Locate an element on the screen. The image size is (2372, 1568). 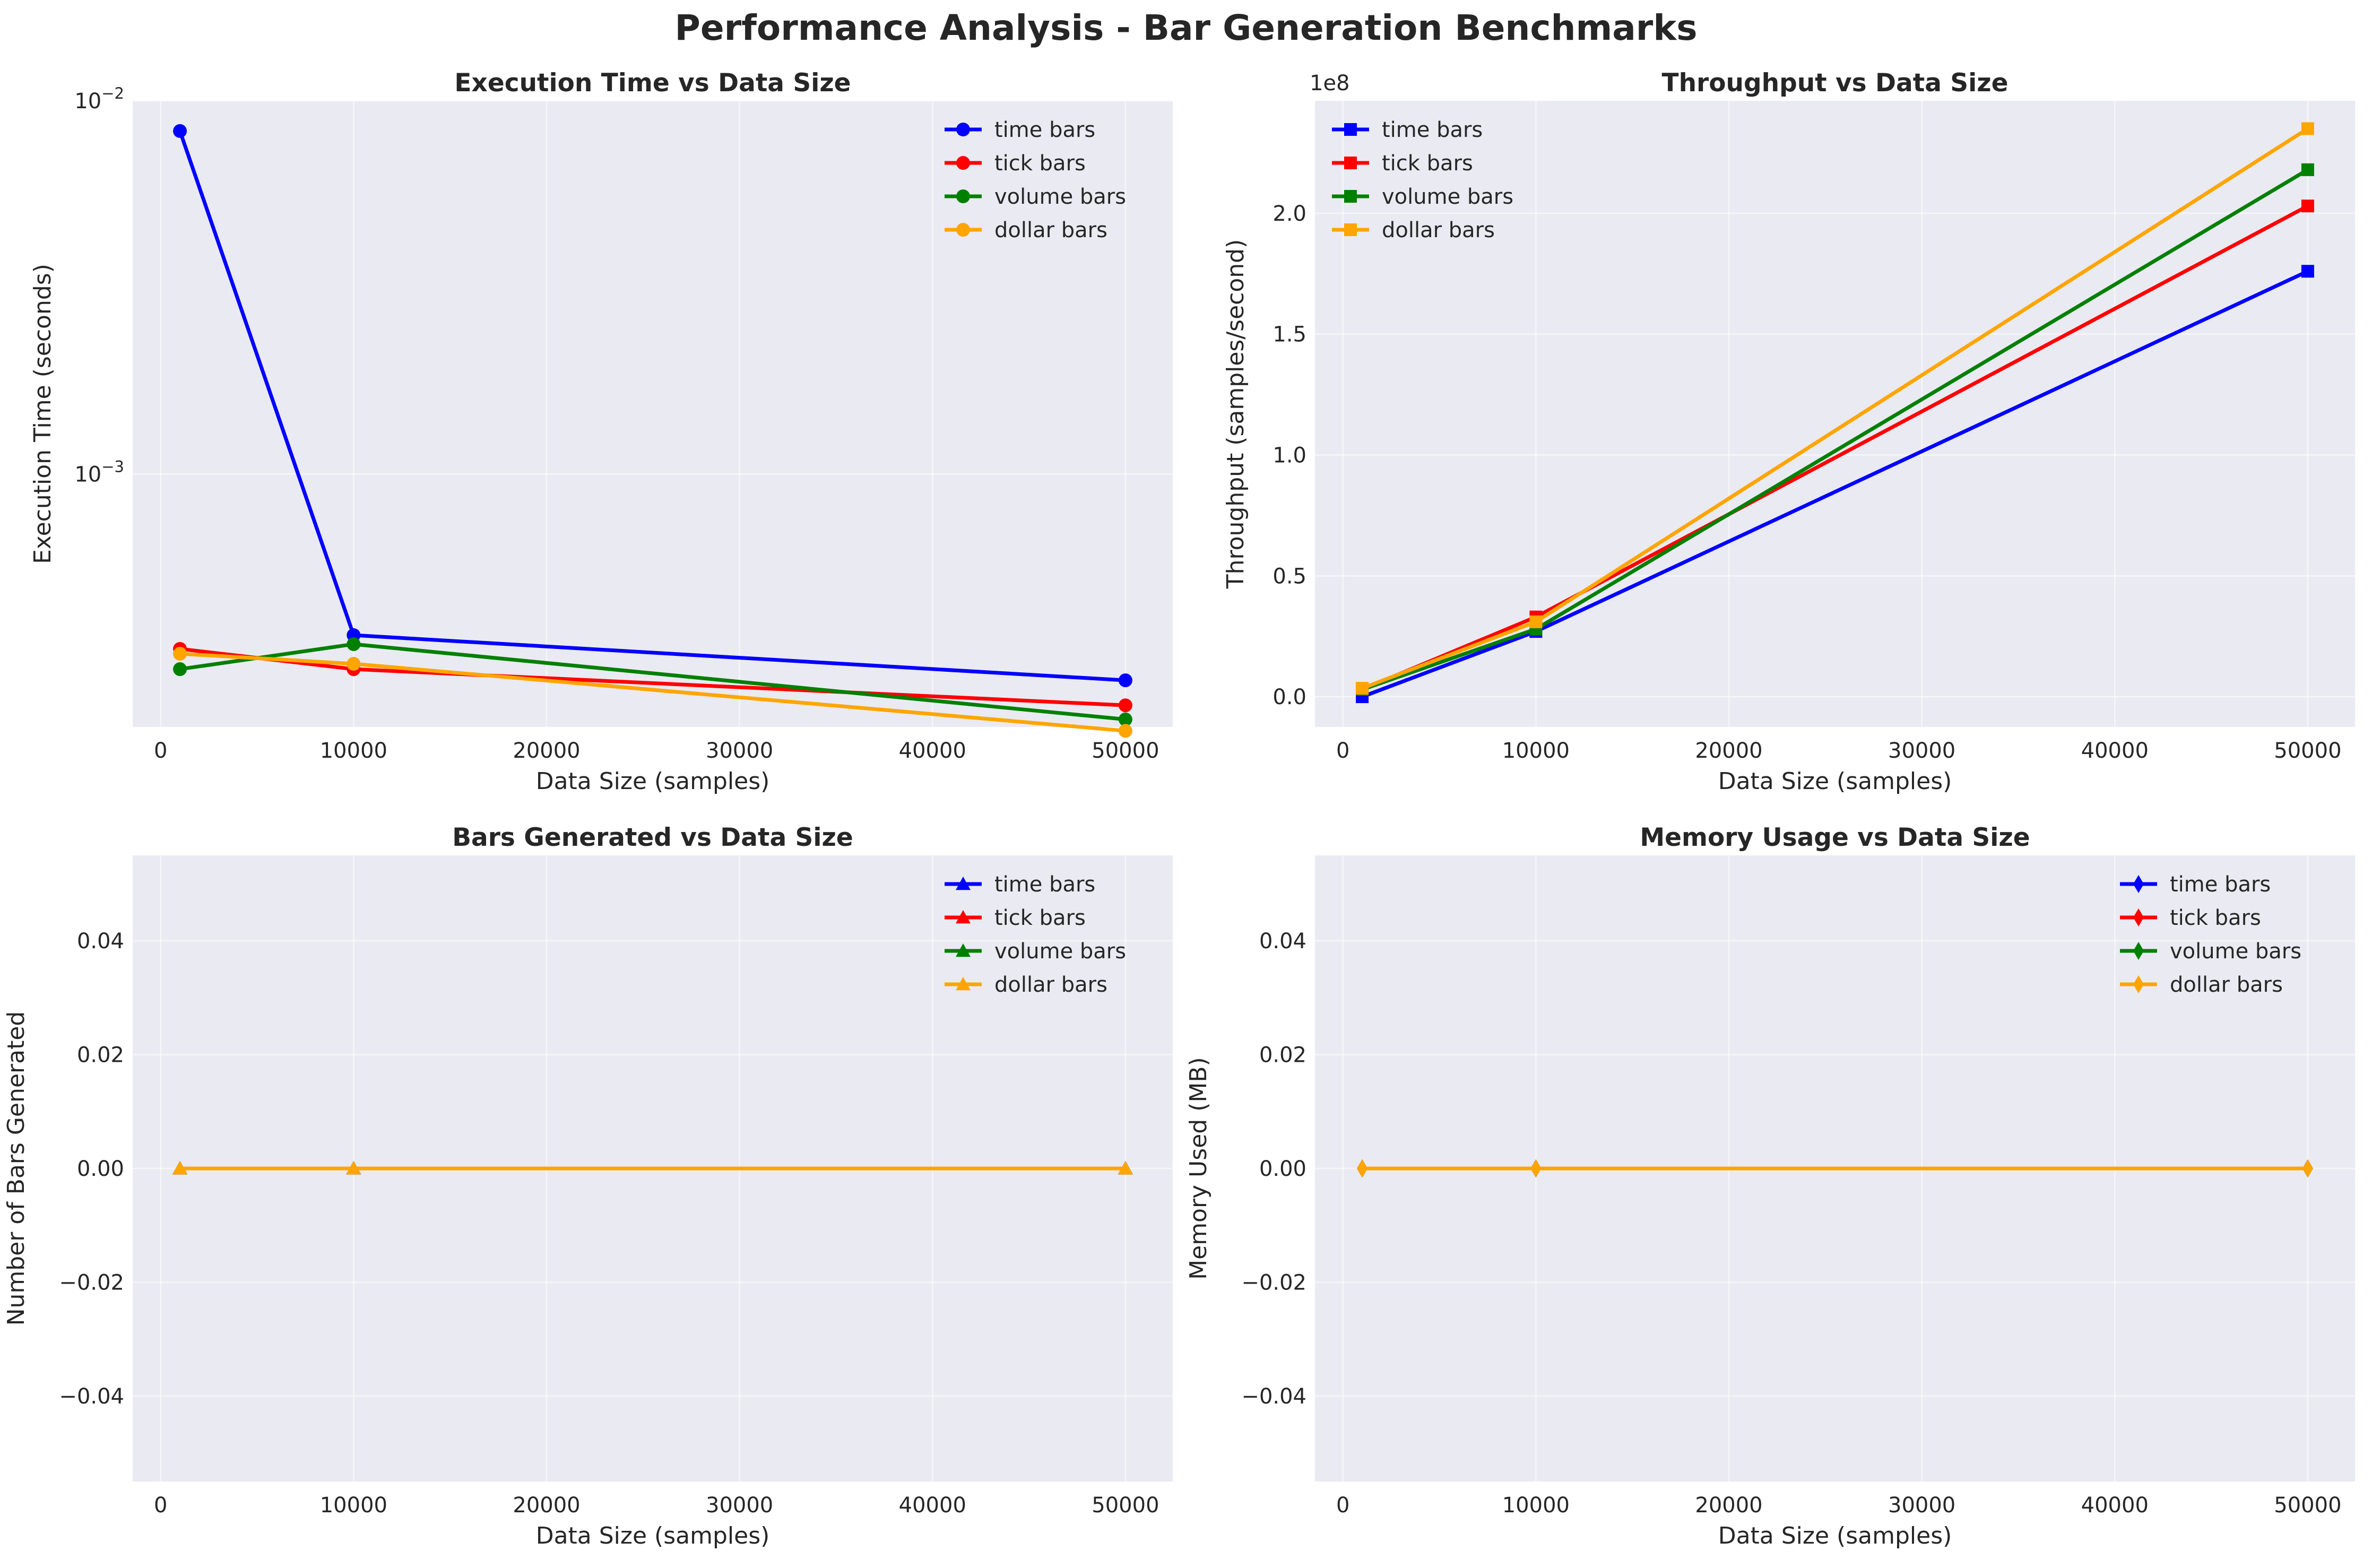
y-axis-label: Throughput (samples/second) is located at coordinates (1235, 414).